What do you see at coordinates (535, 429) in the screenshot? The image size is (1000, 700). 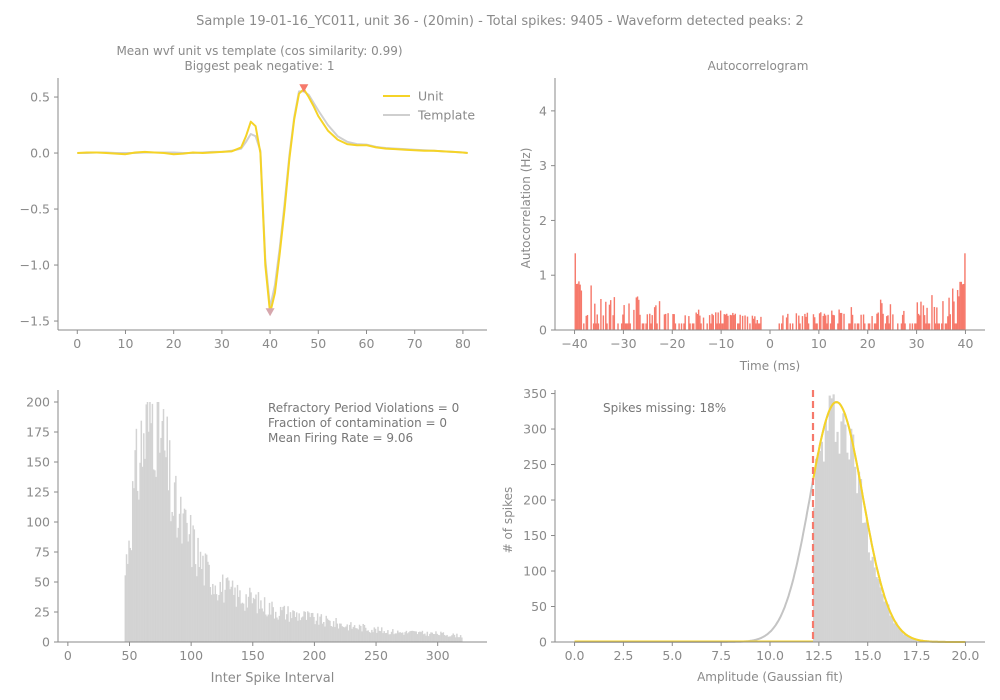 I see `y-tick-label: 300` at bounding box center [535, 429].